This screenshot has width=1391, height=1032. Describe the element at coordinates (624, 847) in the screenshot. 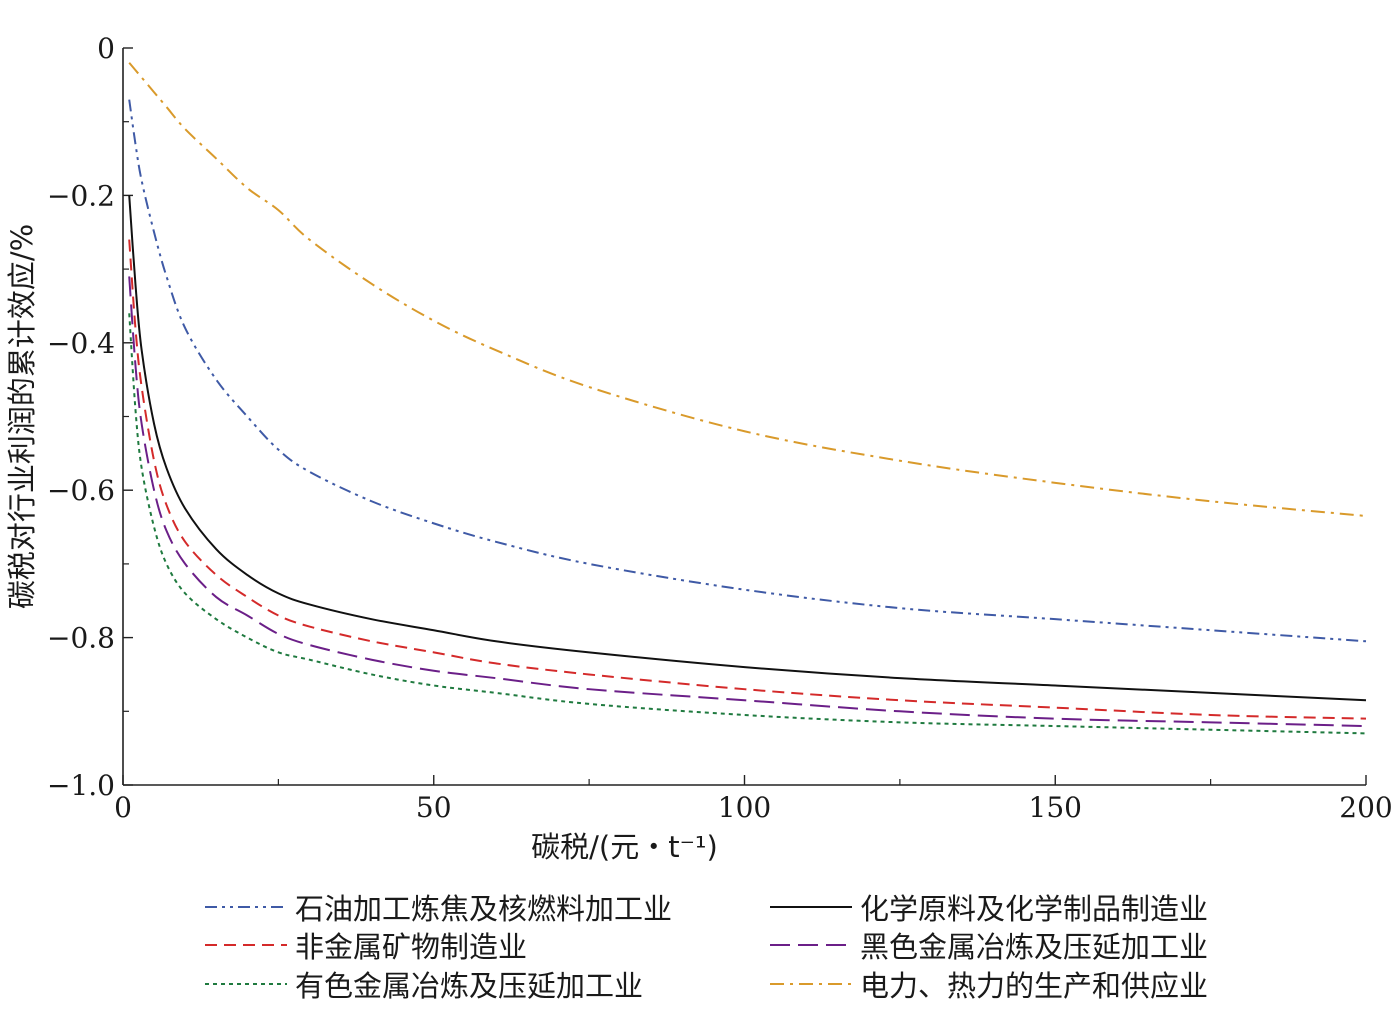

I see `x-axis-label: 碳税/(元・t⁻¹)` at that location.